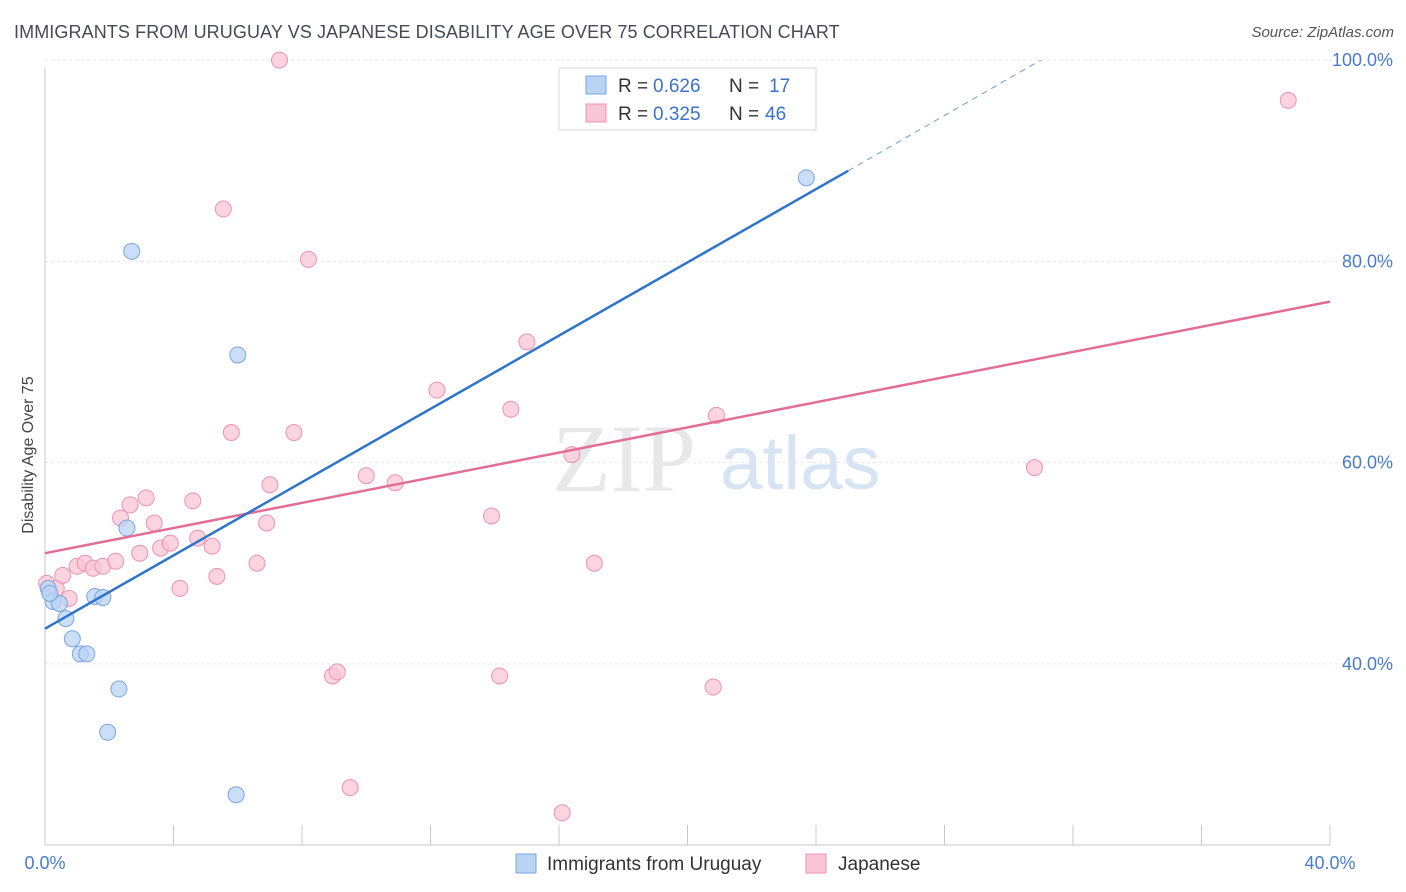  I want to click on bottom-legend-label-japanese: Japanese, so click(879, 864).